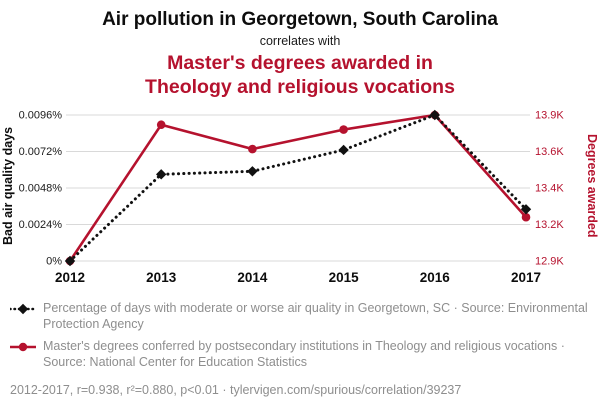 Image resolution: width=600 pixels, height=414 pixels. I want to click on correlates-with-label: correlates with, so click(300, 41).